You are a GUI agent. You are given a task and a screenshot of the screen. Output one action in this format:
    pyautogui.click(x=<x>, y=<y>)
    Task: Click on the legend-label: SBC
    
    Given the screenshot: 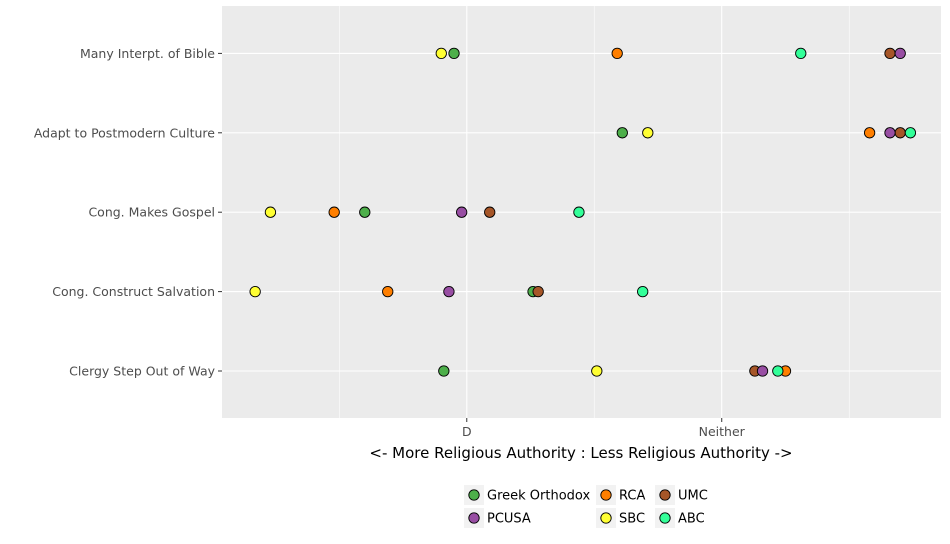 What is the action you would take?
    pyautogui.click(x=632, y=519)
    